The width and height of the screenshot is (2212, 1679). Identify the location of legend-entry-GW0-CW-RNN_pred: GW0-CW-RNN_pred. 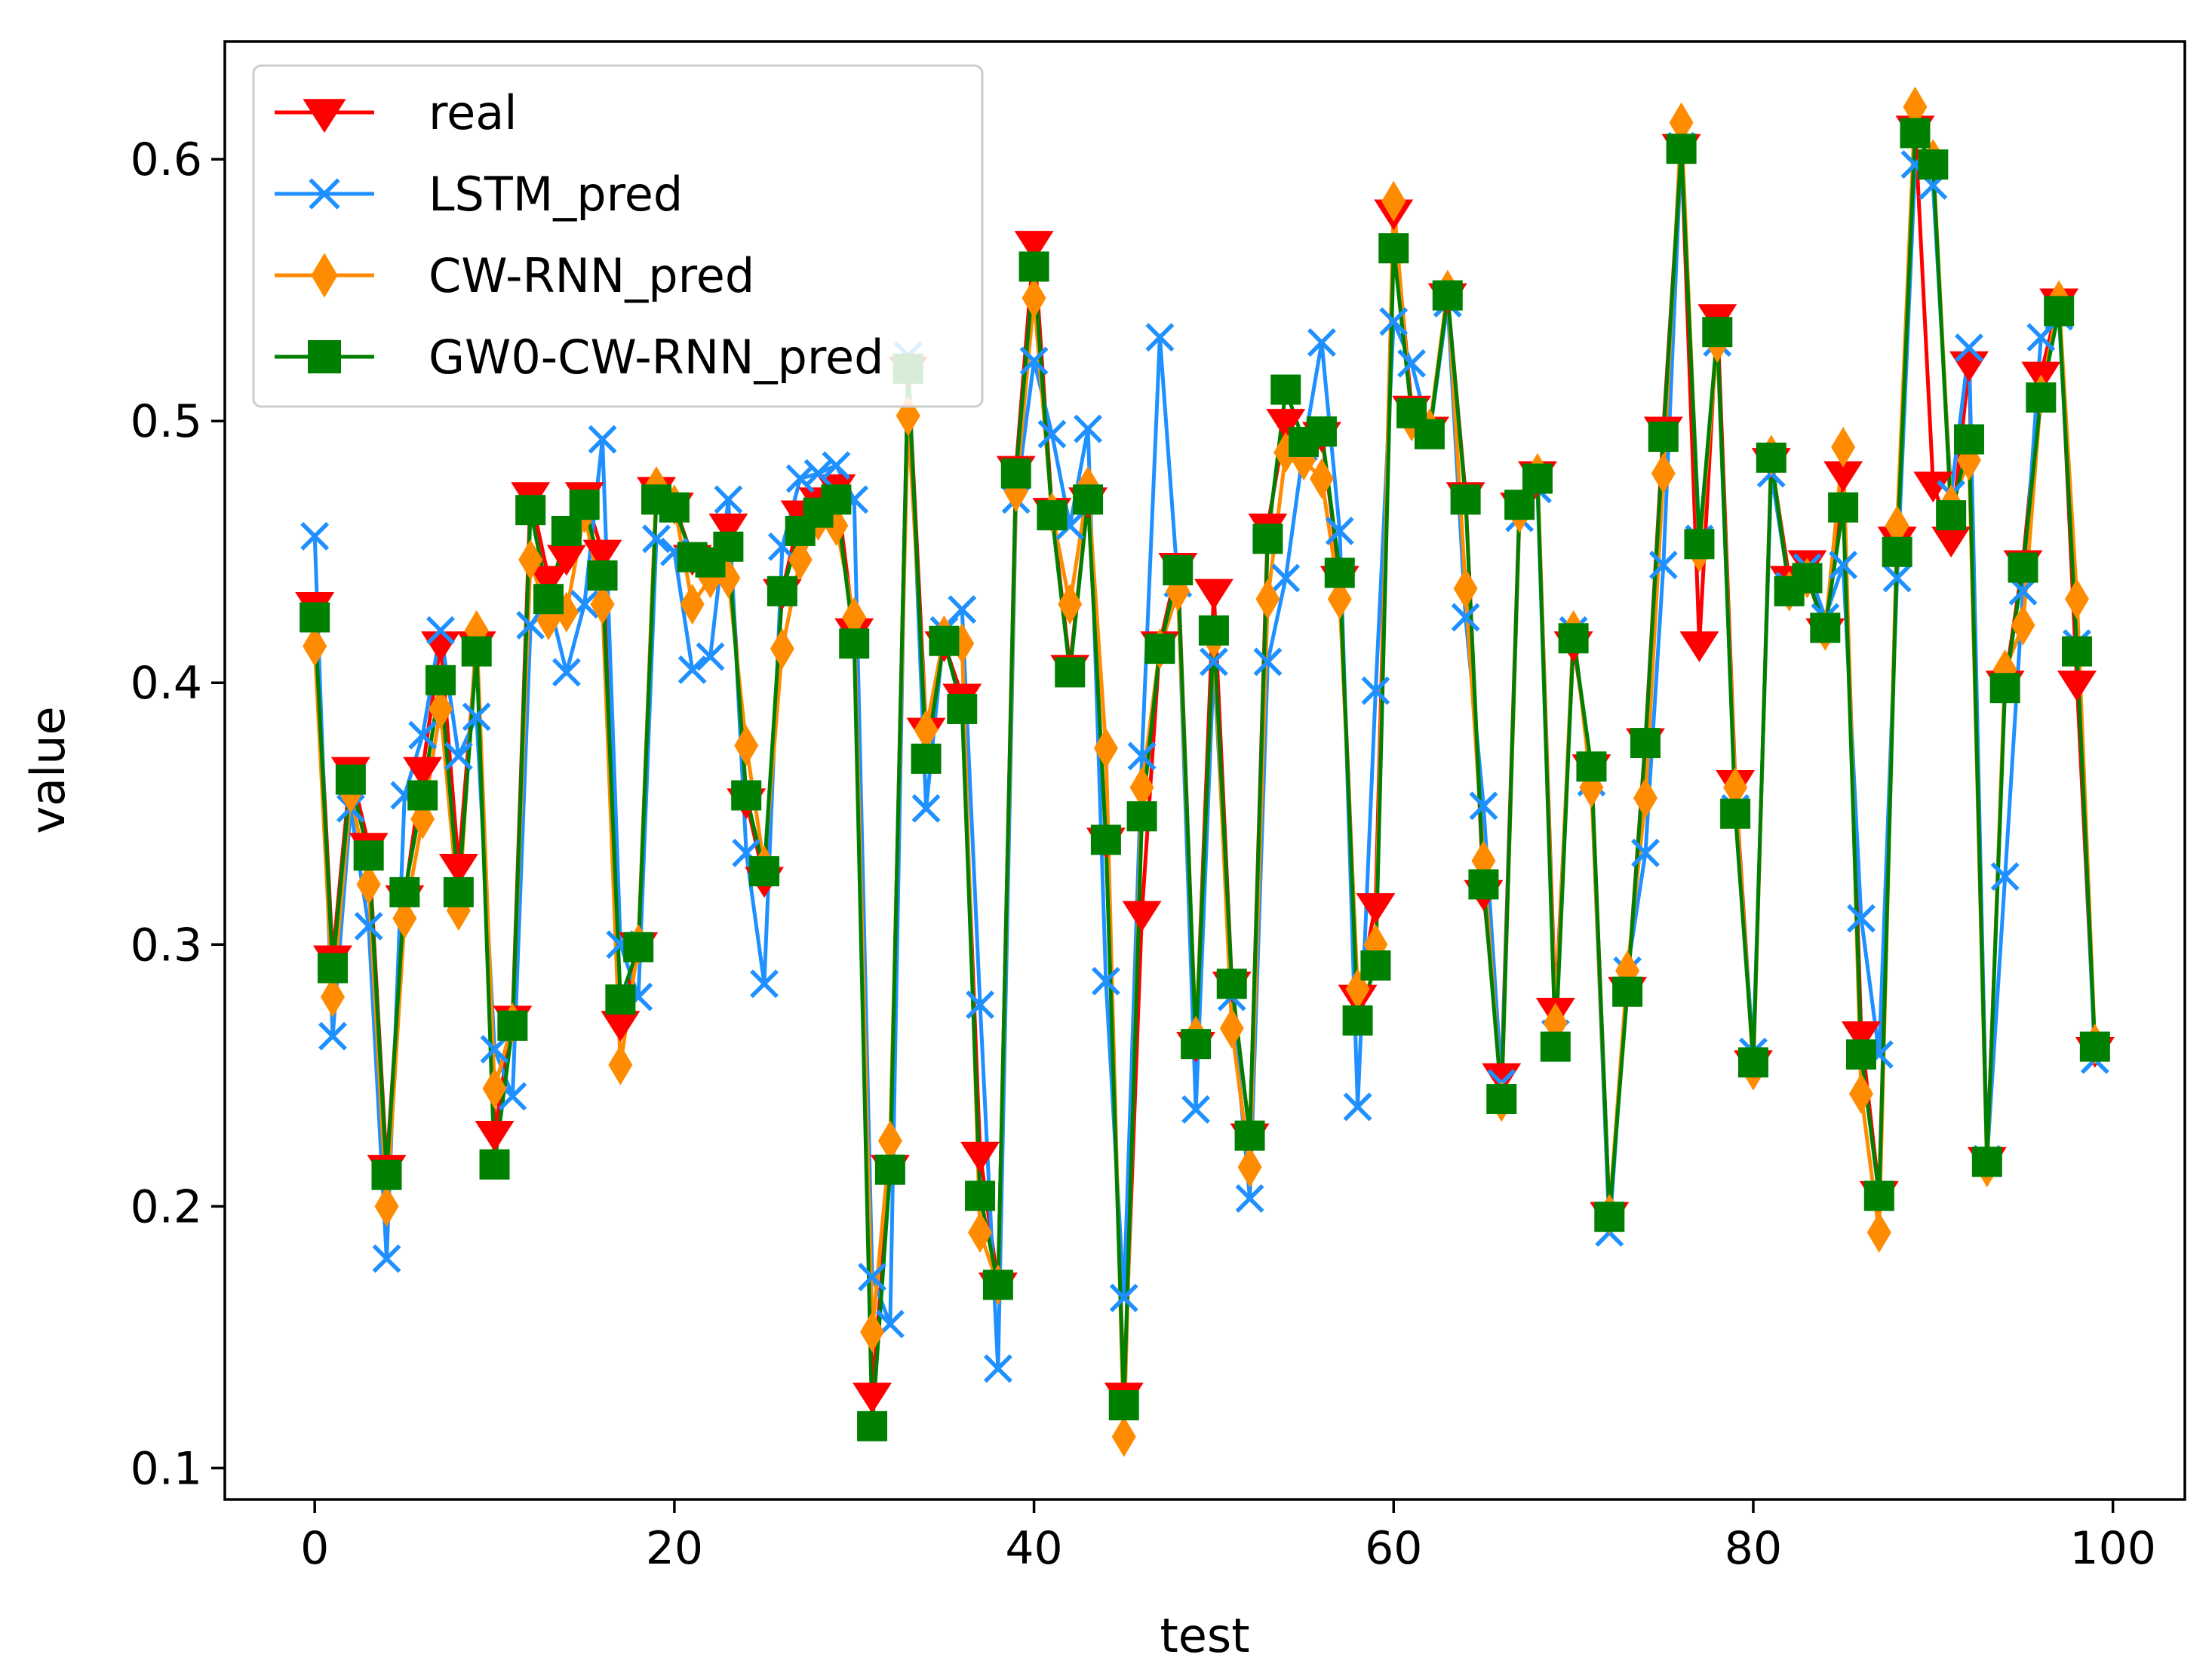
(579, 357).